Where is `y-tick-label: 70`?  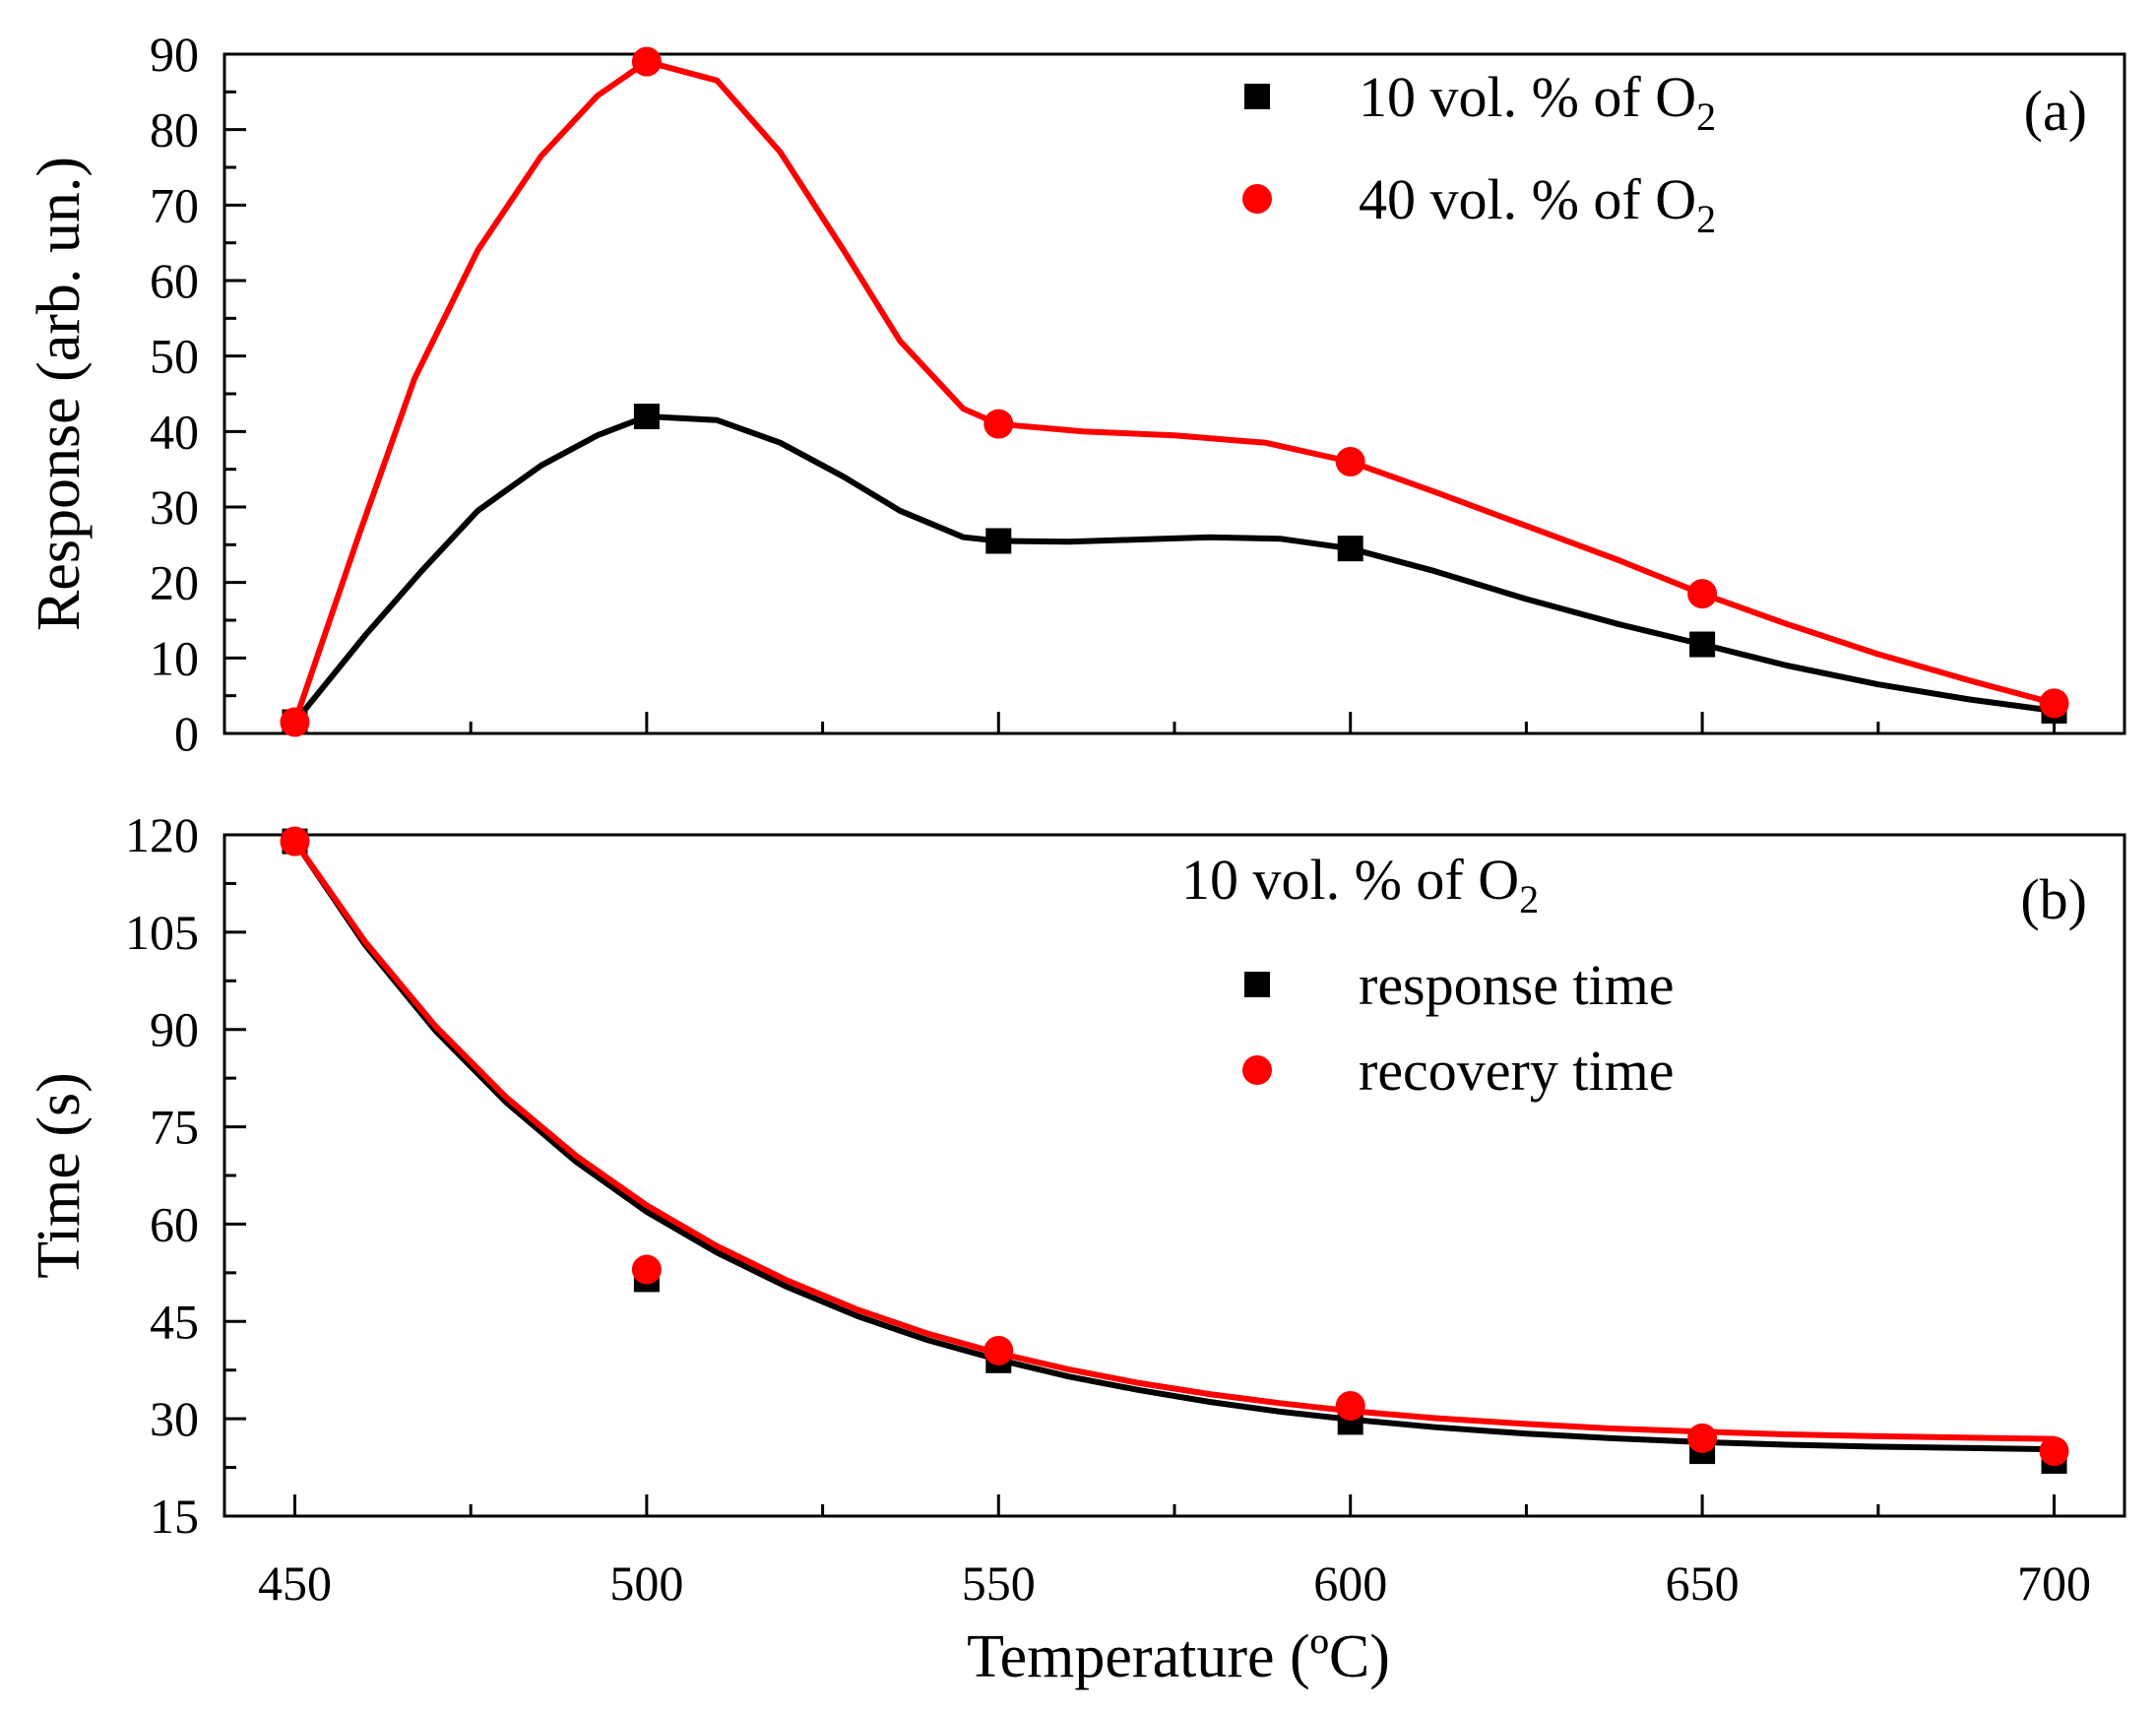 y-tick-label: 70 is located at coordinates (174, 205).